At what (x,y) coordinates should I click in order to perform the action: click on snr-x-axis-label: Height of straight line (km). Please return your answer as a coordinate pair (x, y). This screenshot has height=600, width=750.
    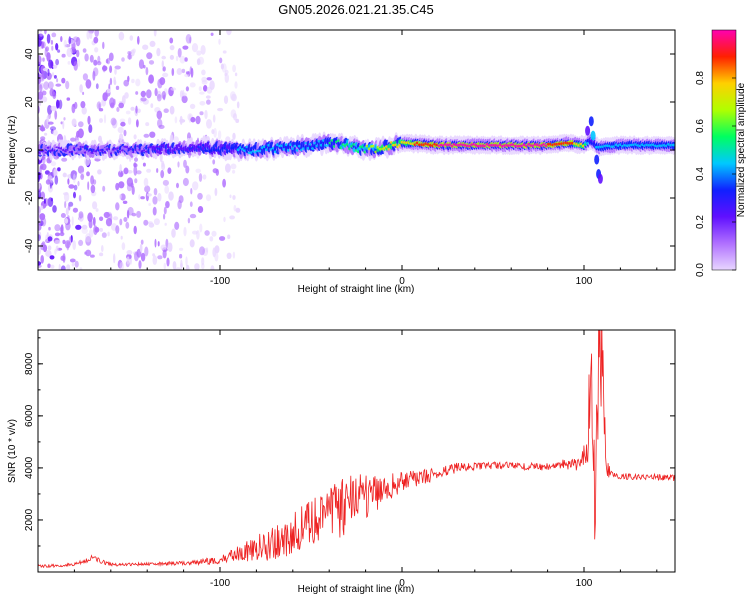
    Looking at the image, I should click on (356, 589).